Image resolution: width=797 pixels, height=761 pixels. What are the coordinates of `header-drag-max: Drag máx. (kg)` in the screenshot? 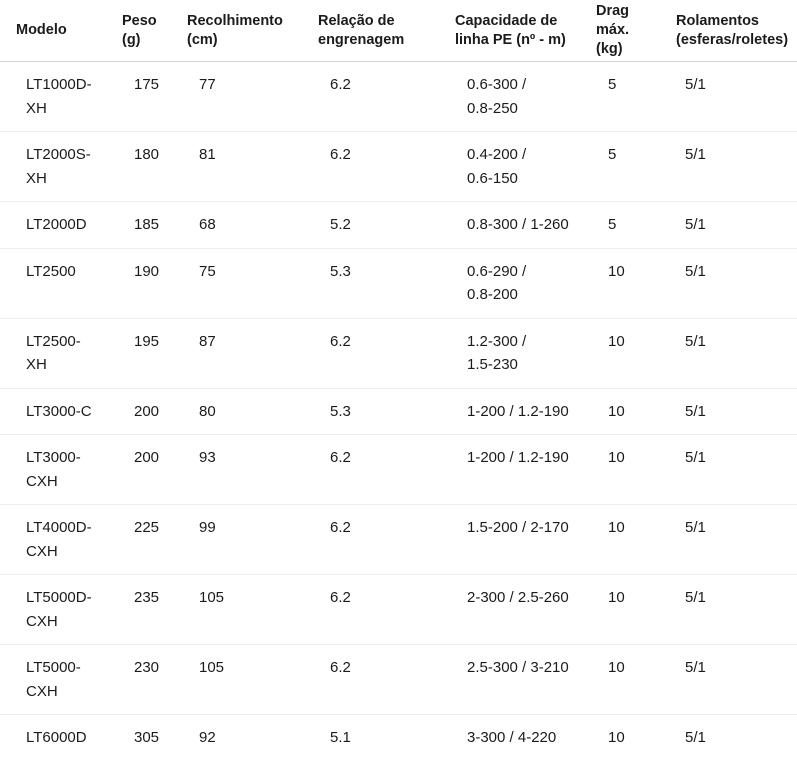 It's located at (624, 31).